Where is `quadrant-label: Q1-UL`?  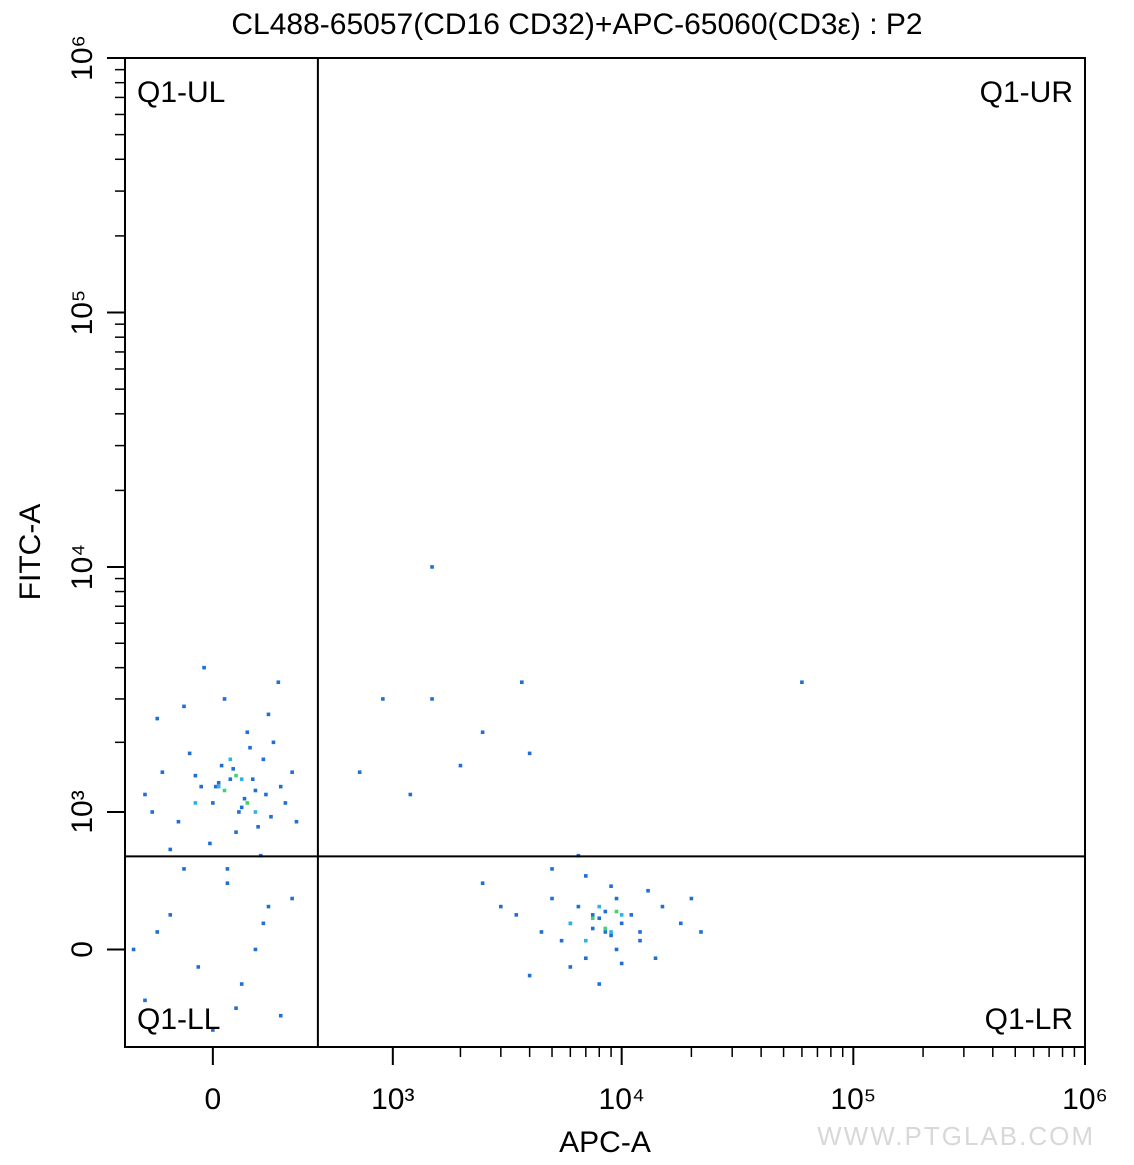 quadrant-label: Q1-UL is located at coordinates (181, 92).